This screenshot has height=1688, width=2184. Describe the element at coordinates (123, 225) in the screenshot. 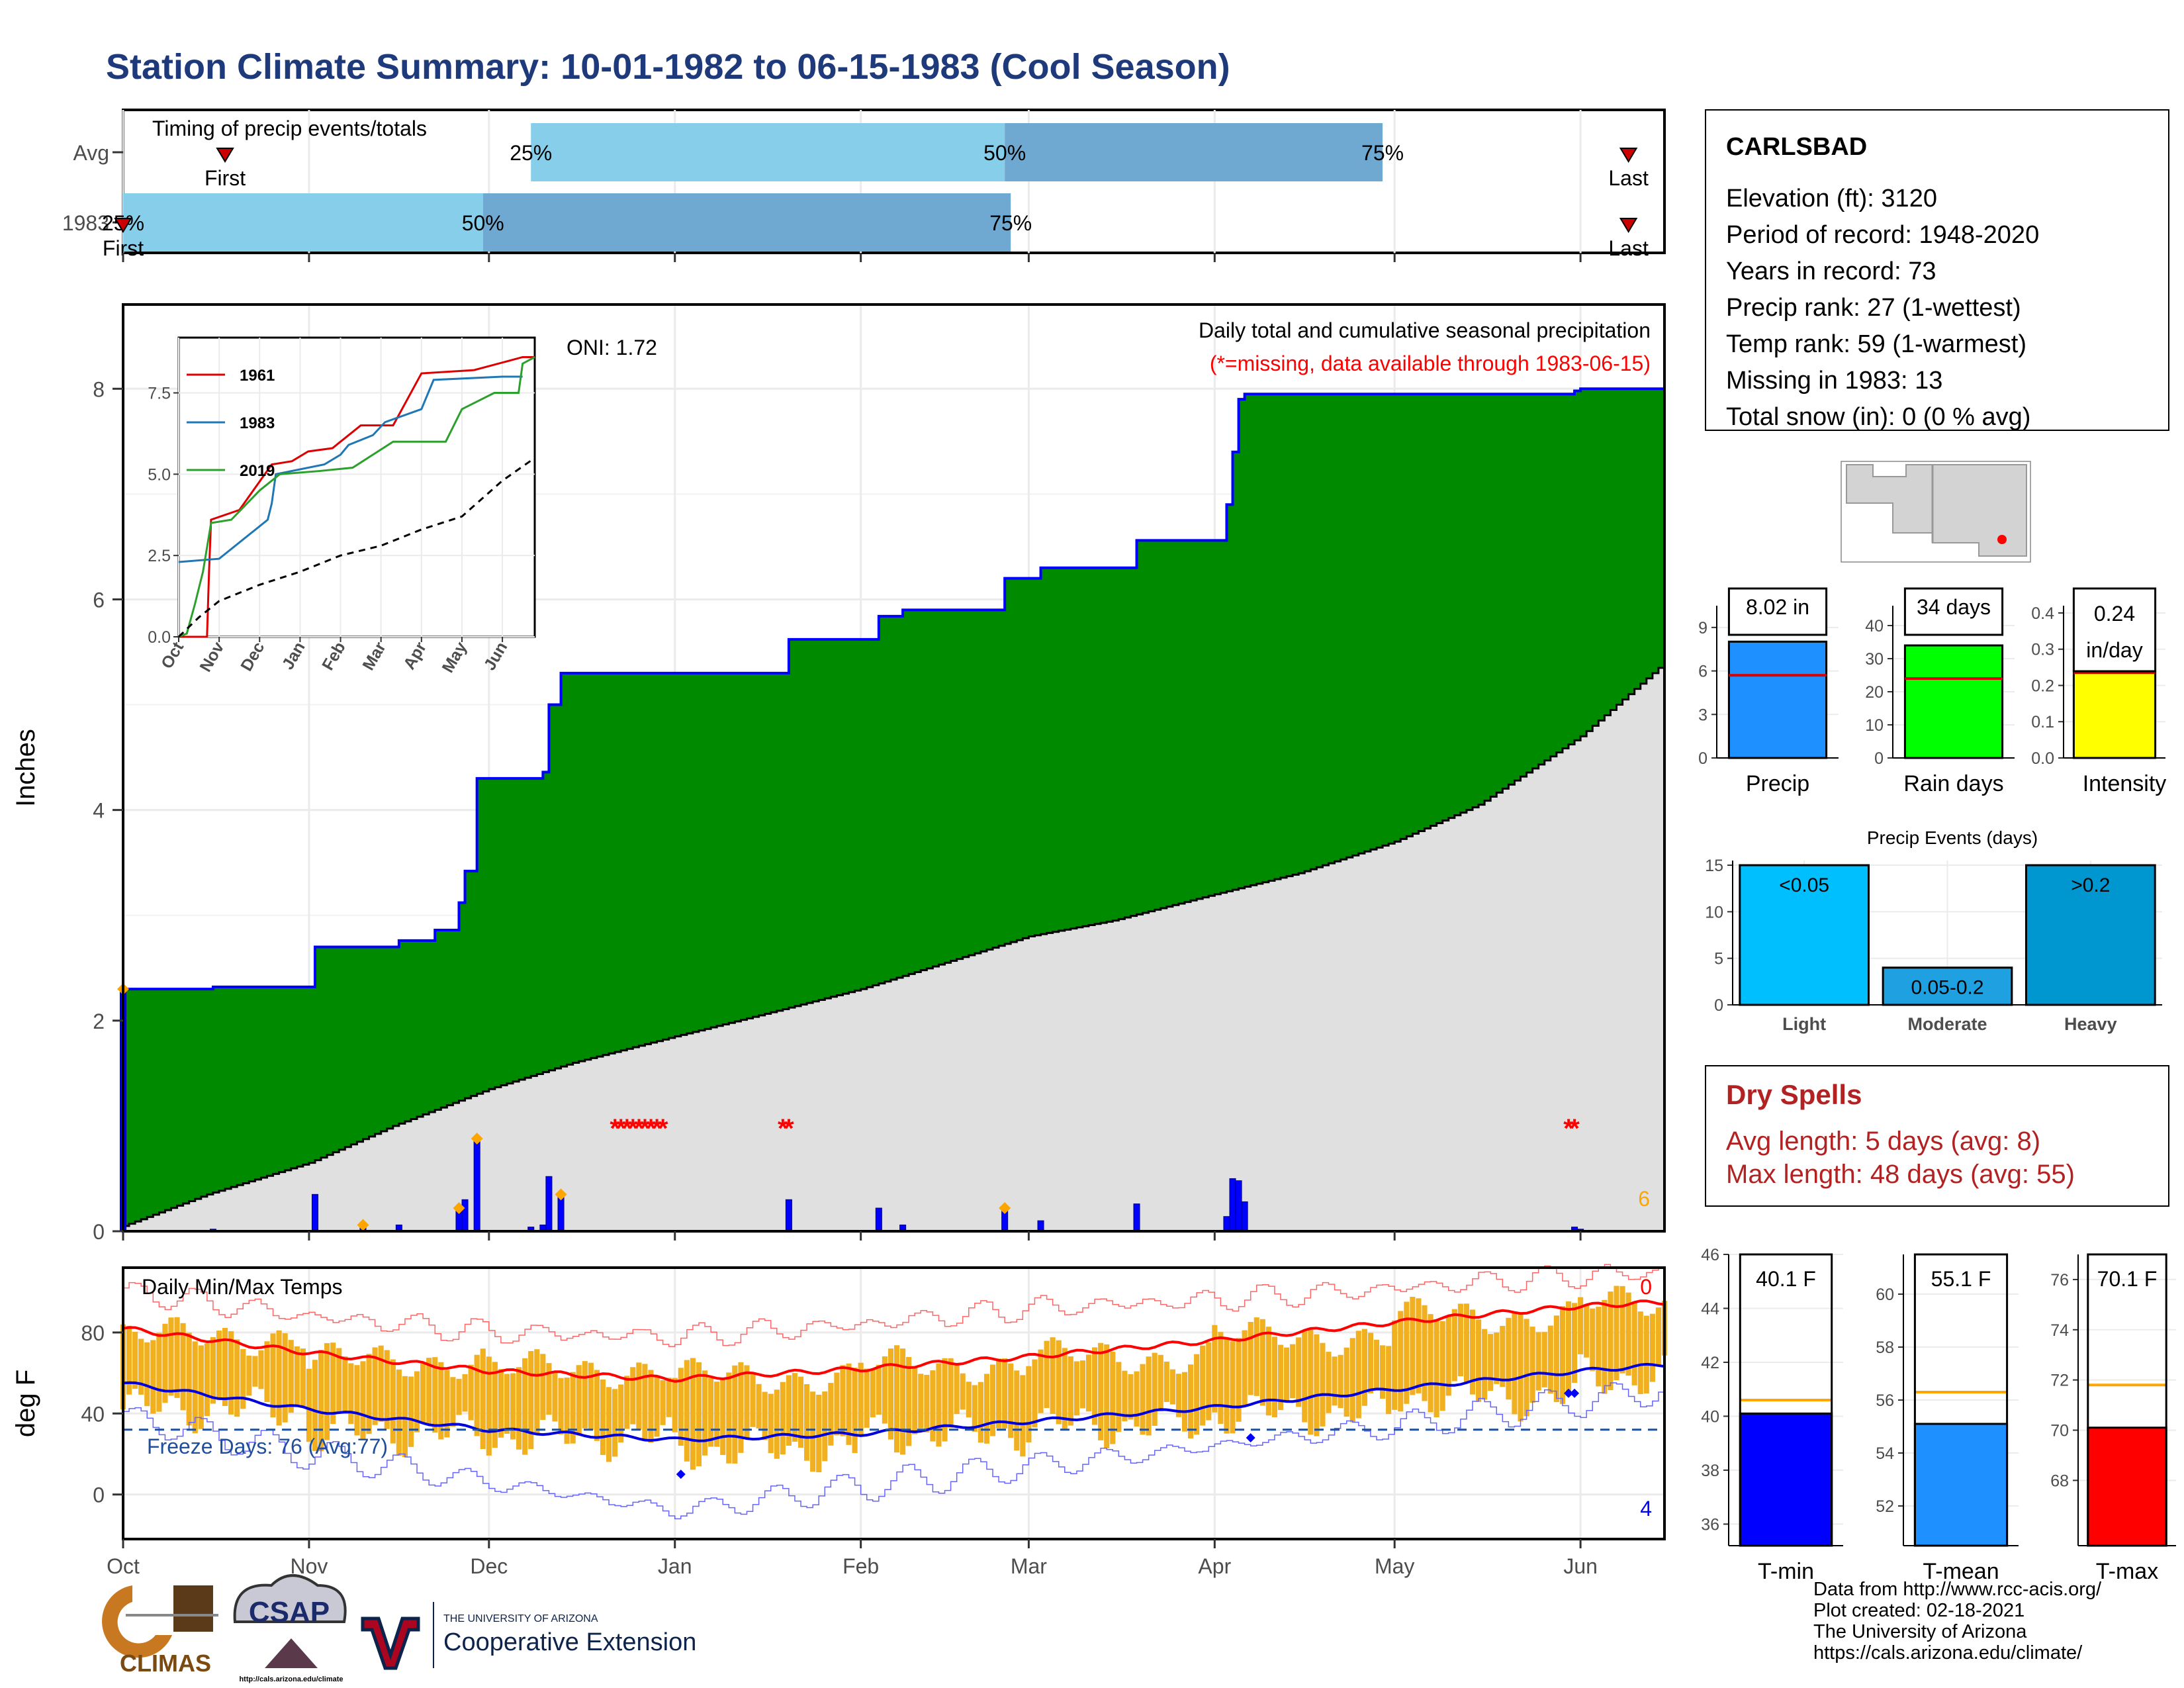

I see `first-marker` at that location.